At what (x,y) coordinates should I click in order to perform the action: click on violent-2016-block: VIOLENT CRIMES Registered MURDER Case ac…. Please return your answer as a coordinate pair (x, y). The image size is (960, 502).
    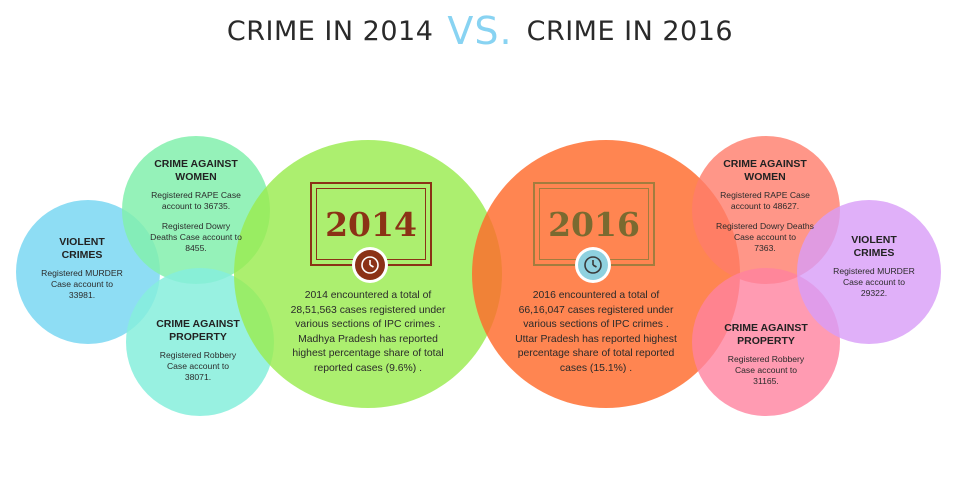
    Looking at the image, I should click on (874, 266).